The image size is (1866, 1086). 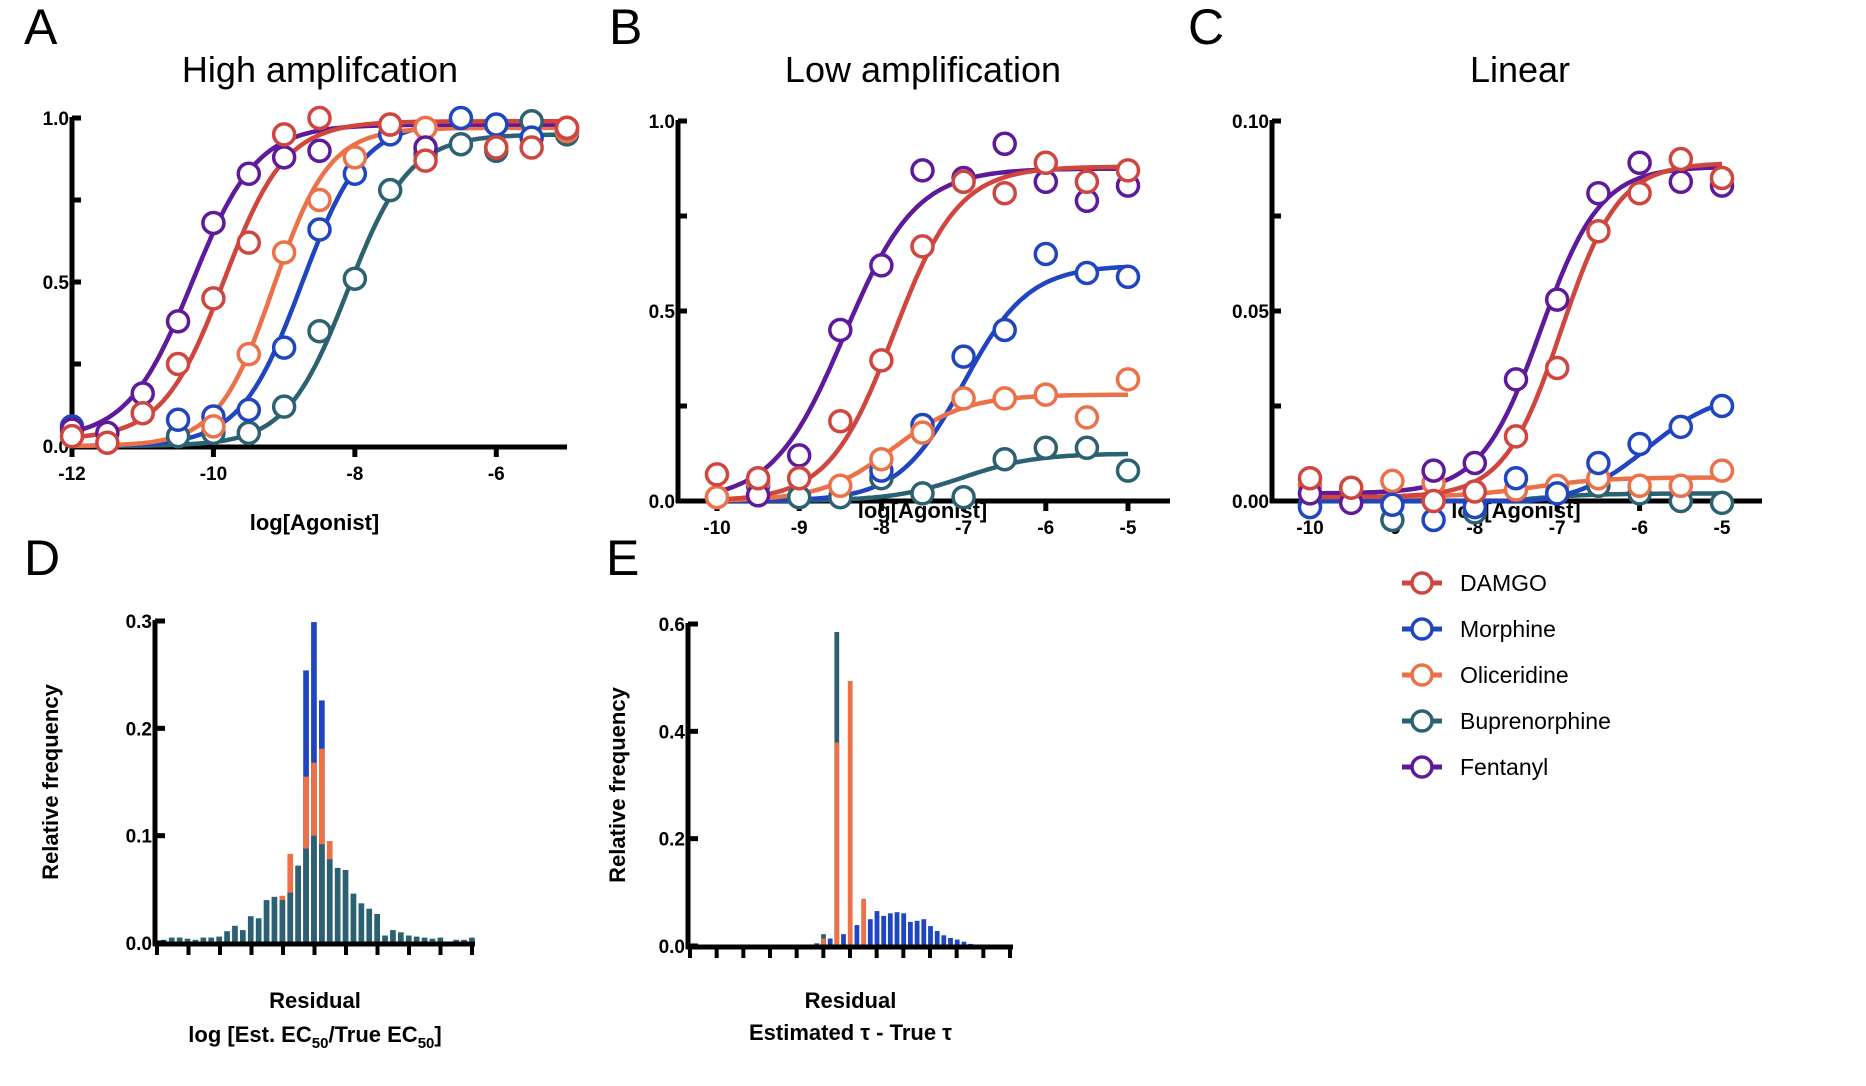 What do you see at coordinates (1250, 122) in the screenshot?
I see `y-tick-label: 0.10` at bounding box center [1250, 122].